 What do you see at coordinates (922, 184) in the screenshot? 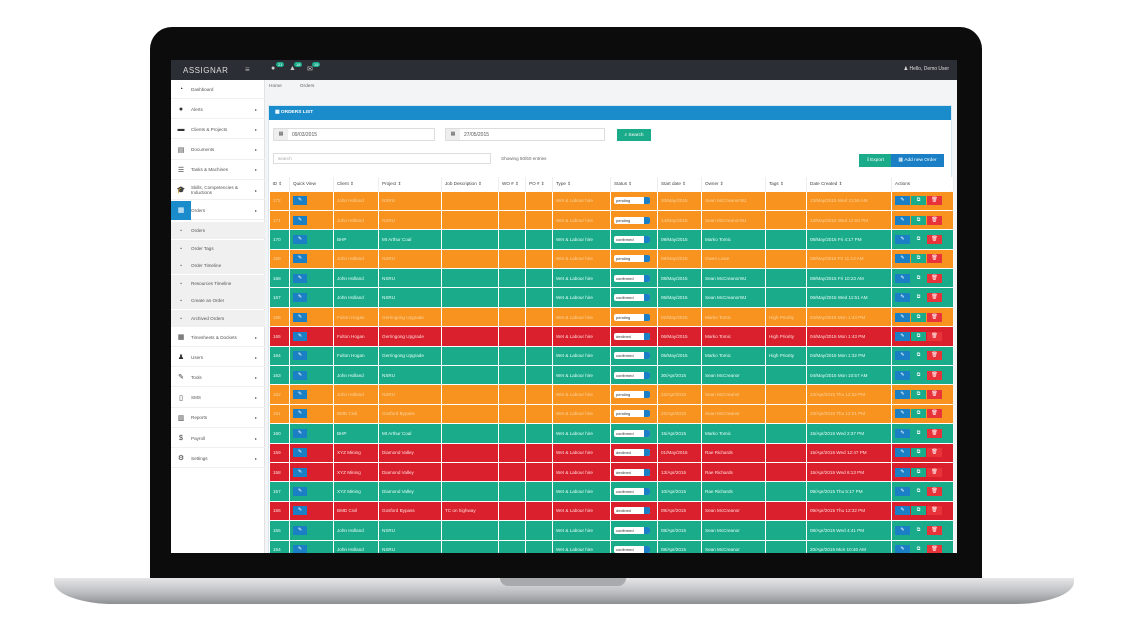
I see `column-header-actions: Actions` at bounding box center [922, 184].